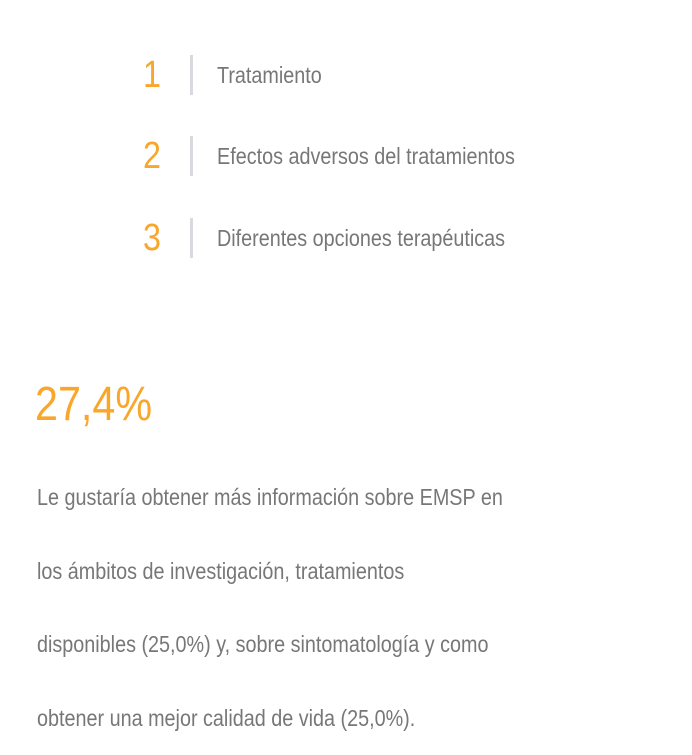 The width and height of the screenshot is (692, 755). What do you see at coordinates (152, 238) in the screenshot?
I see `rank-number: 3` at bounding box center [152, 238].